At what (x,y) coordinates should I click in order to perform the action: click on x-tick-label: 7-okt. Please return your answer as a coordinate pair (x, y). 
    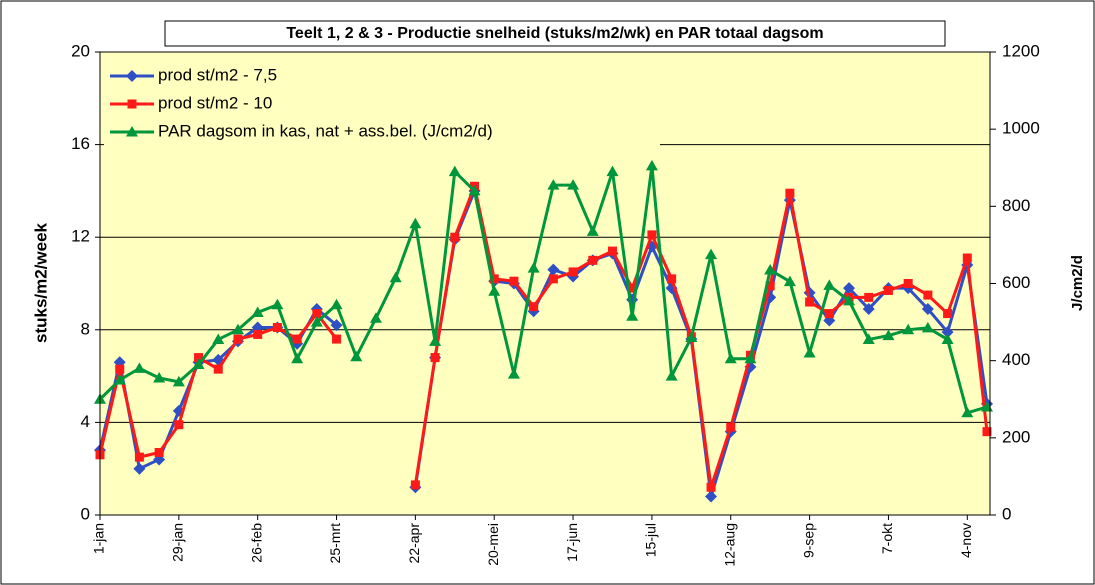
    Looking at the image, I should click on (887, 538).